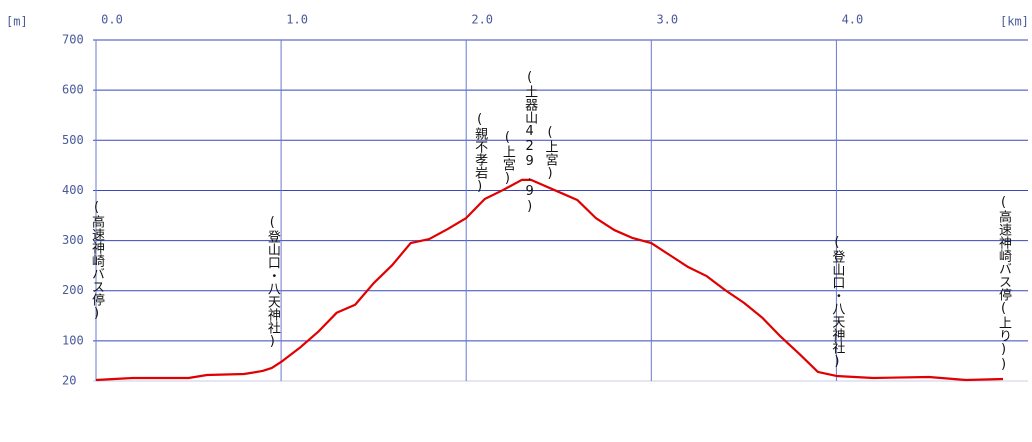  Describe the element at coordinates (1014, 22) in the screenshot. I see `x-unit: [km]` at that location.